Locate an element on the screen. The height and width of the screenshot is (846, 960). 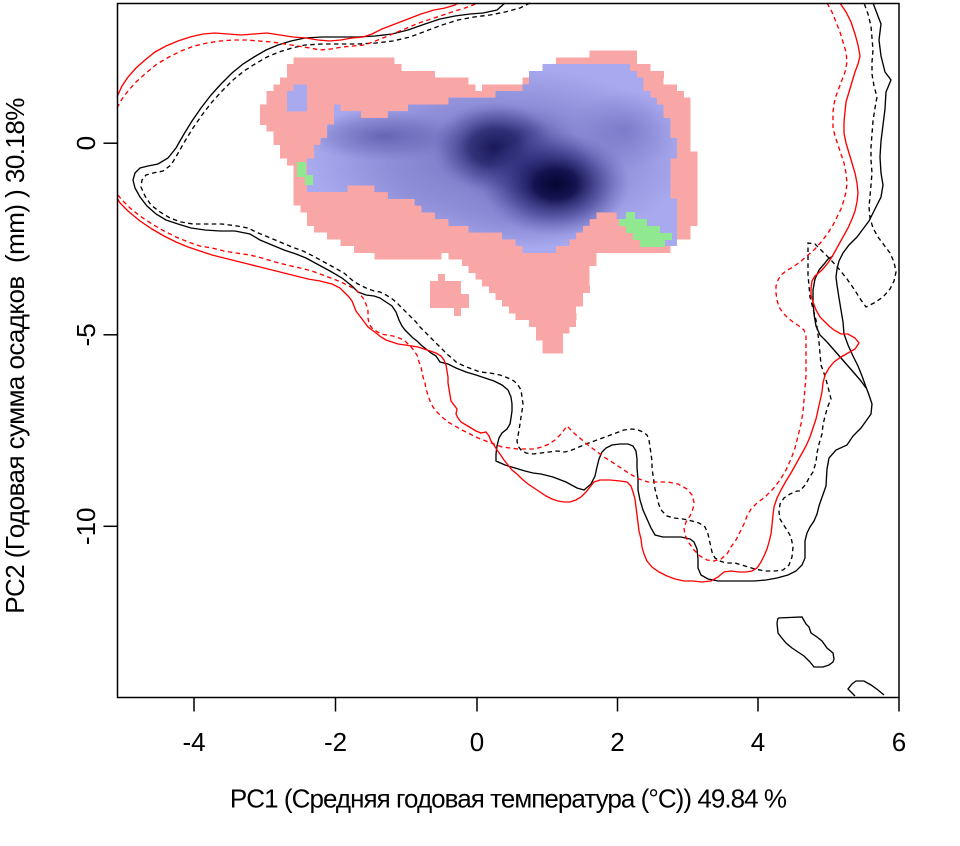
svg-text: -5 is located at coordinates (86, 334).